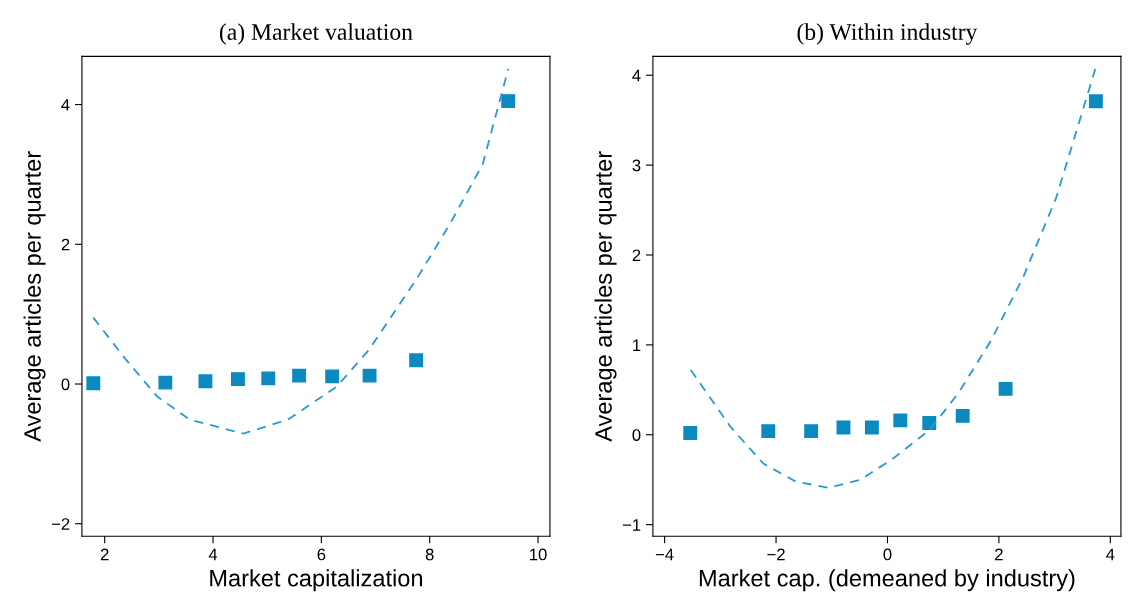 The height and width of the screenshot is (606, 1138). Describe the element at coordinates (887, 34) in the screenshot. I see `chart-title: (b) Within industry` at that location.